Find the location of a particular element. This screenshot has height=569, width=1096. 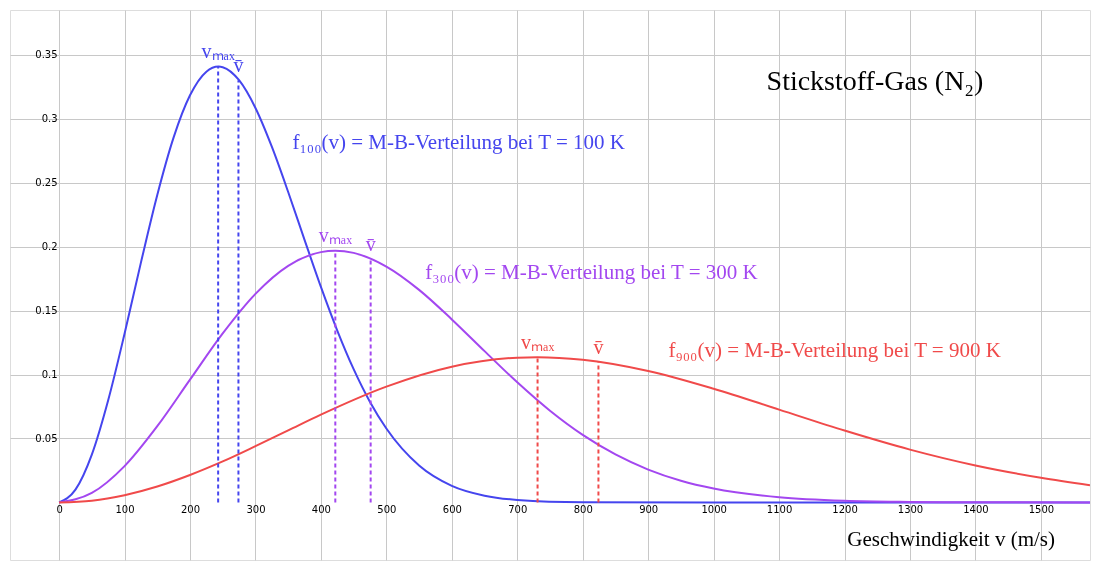

x-tick-label: 400 is located at coordinates (321, 509).